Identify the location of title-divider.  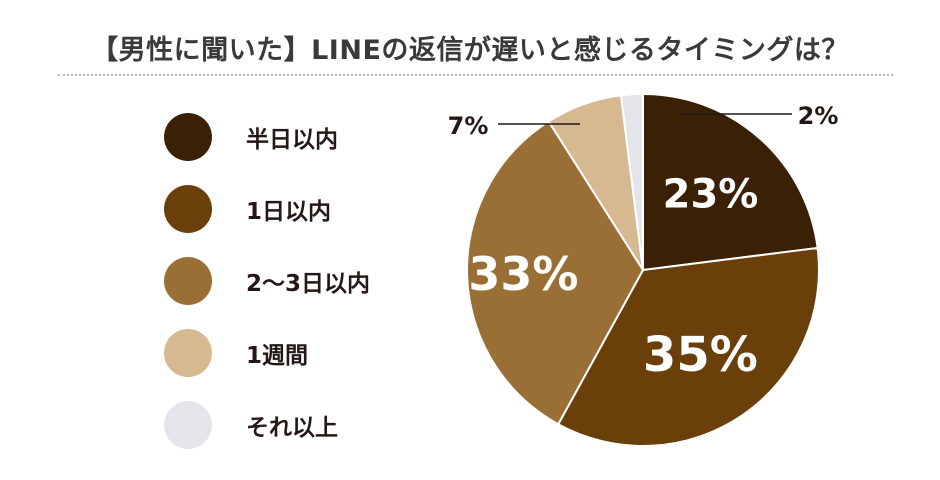
(475, 75).